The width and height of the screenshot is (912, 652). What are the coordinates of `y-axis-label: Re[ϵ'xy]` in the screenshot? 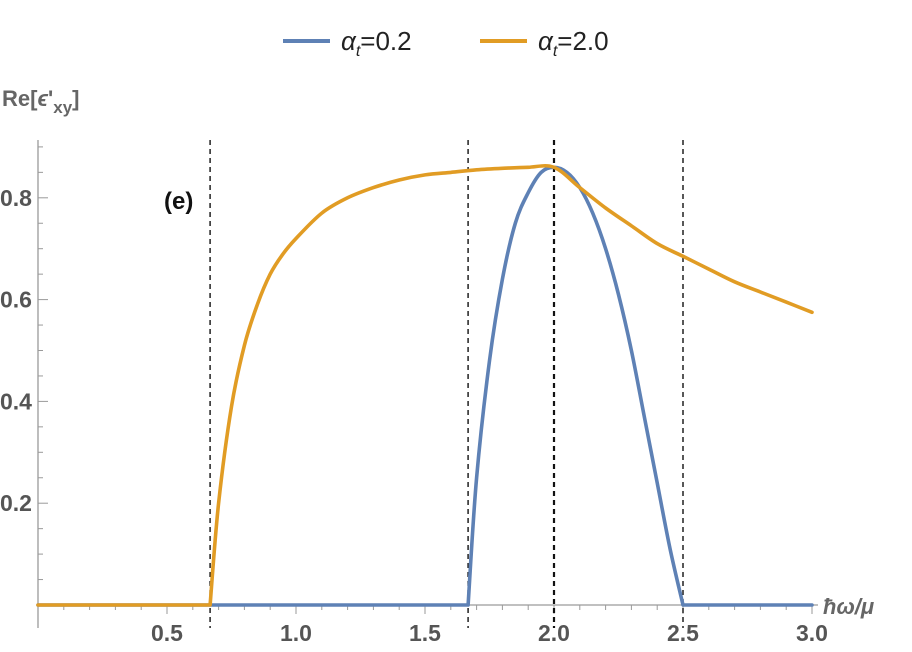 It's located at (40, 101).